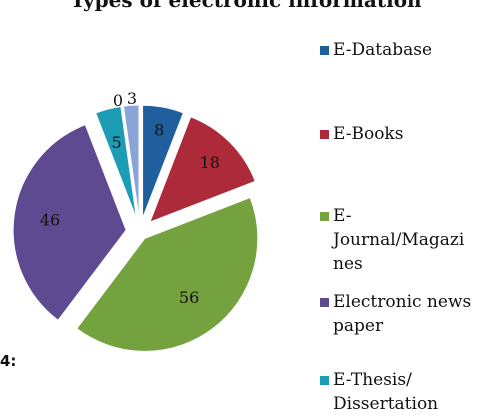  Describe the element at coordinates (159, 129) in the screenshot. I see `data-label: 8` at that location.